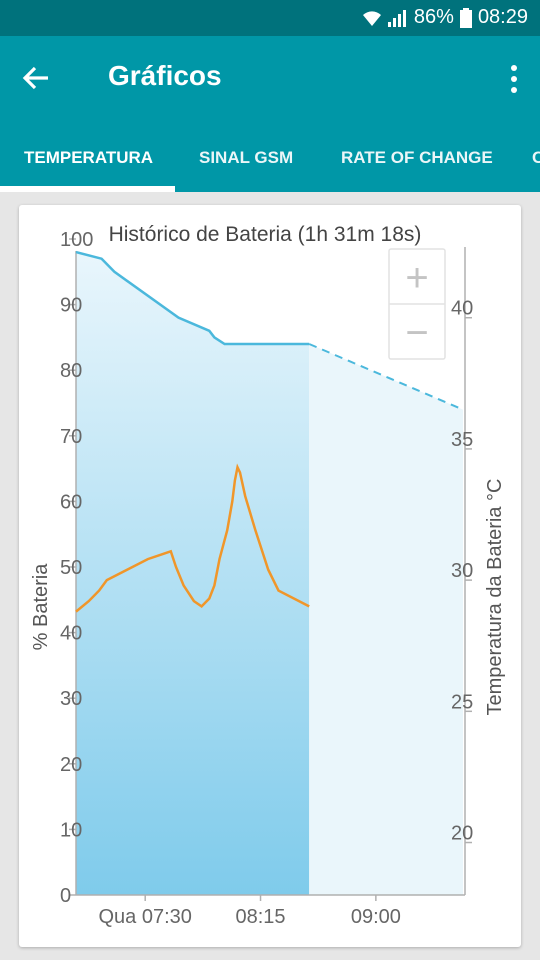 This screenshot has height=960, width=540. Describe the element at coordinates (71, 371) in the screenshot. I see `y-tick-label: 80` at that location.